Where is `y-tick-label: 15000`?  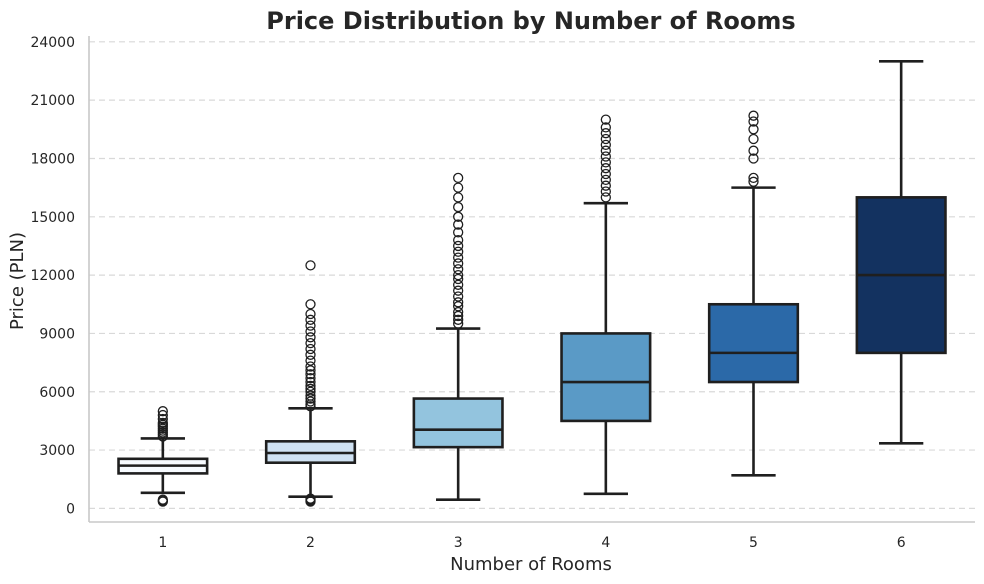 y-tick-label: 15000 is located at coordinates (52, 218).